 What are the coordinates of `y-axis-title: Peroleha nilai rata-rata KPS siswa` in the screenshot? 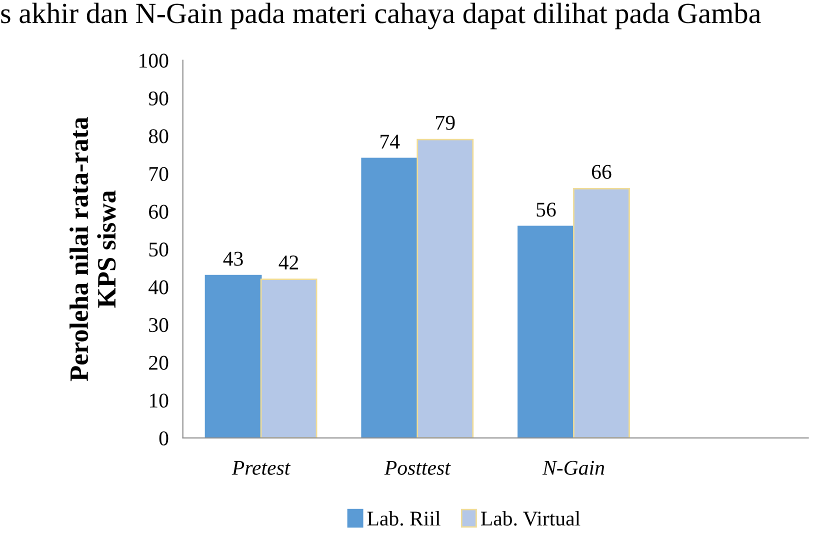 It's located at (93, 249).